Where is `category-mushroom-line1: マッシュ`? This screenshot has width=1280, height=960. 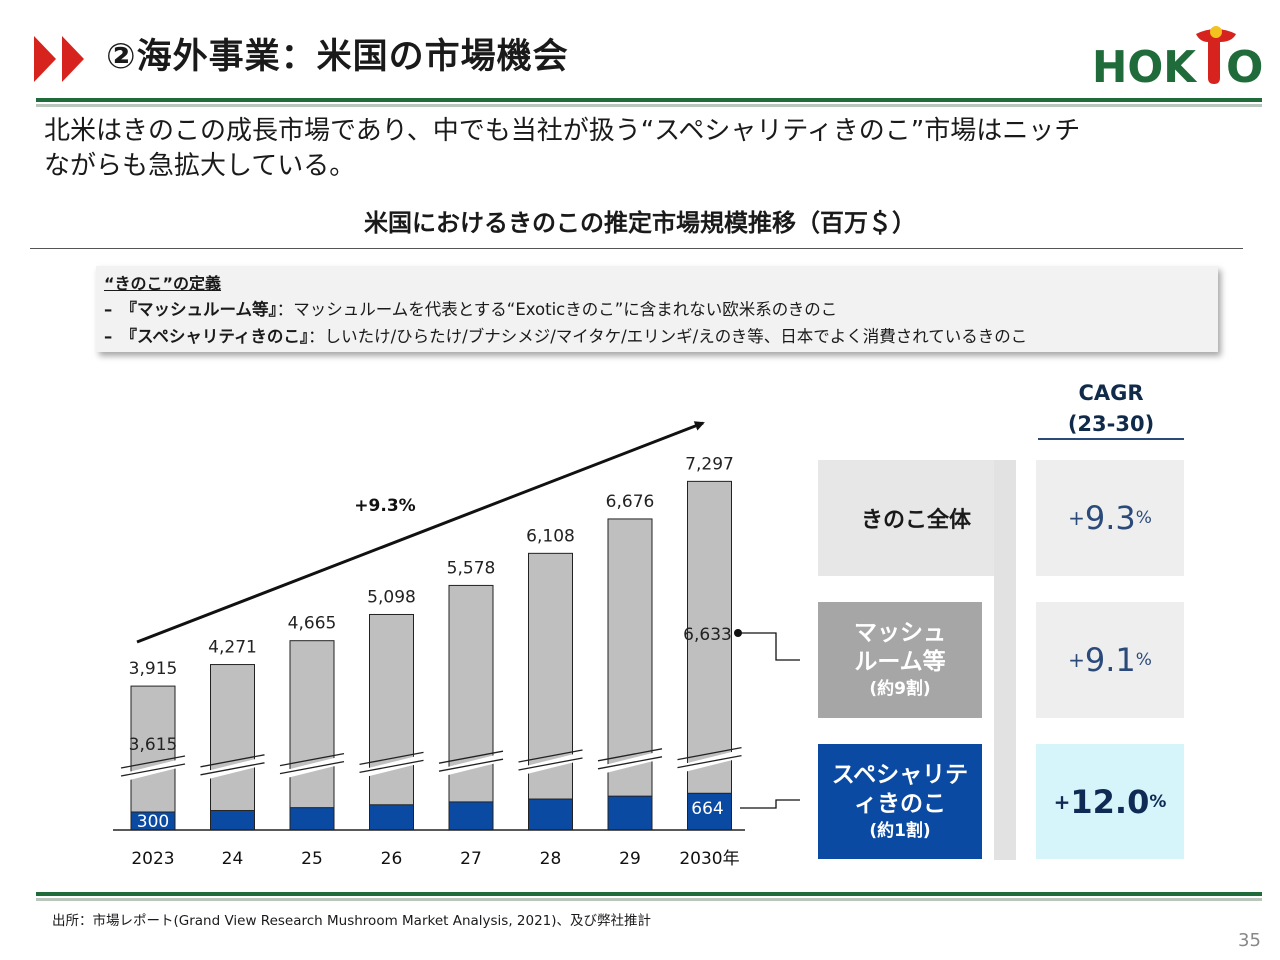 category-mushroom-line1: マッシュ is located at coordinates (900, 633).